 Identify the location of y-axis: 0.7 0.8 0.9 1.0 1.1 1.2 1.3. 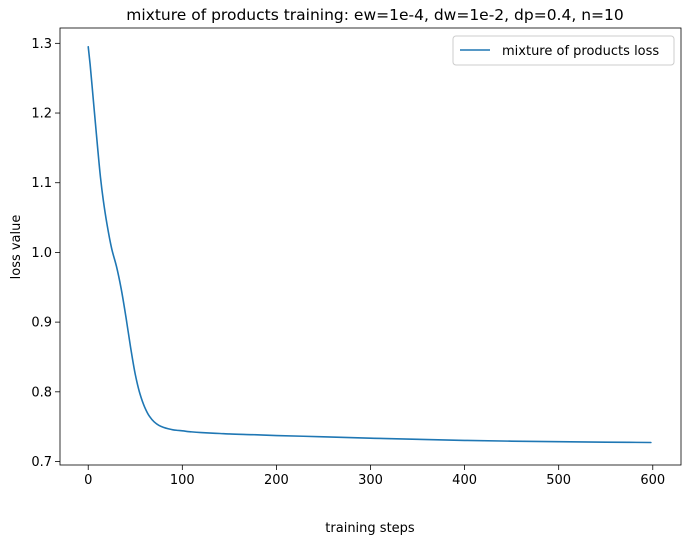
(45, 253).